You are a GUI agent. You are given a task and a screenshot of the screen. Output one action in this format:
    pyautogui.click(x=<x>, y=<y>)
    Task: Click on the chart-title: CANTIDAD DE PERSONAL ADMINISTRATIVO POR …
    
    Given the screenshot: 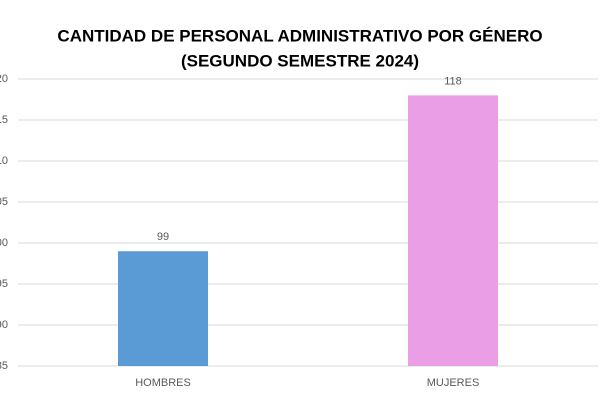 What is the action you would take?
    pyautogui.click(x=299, y=35)
    